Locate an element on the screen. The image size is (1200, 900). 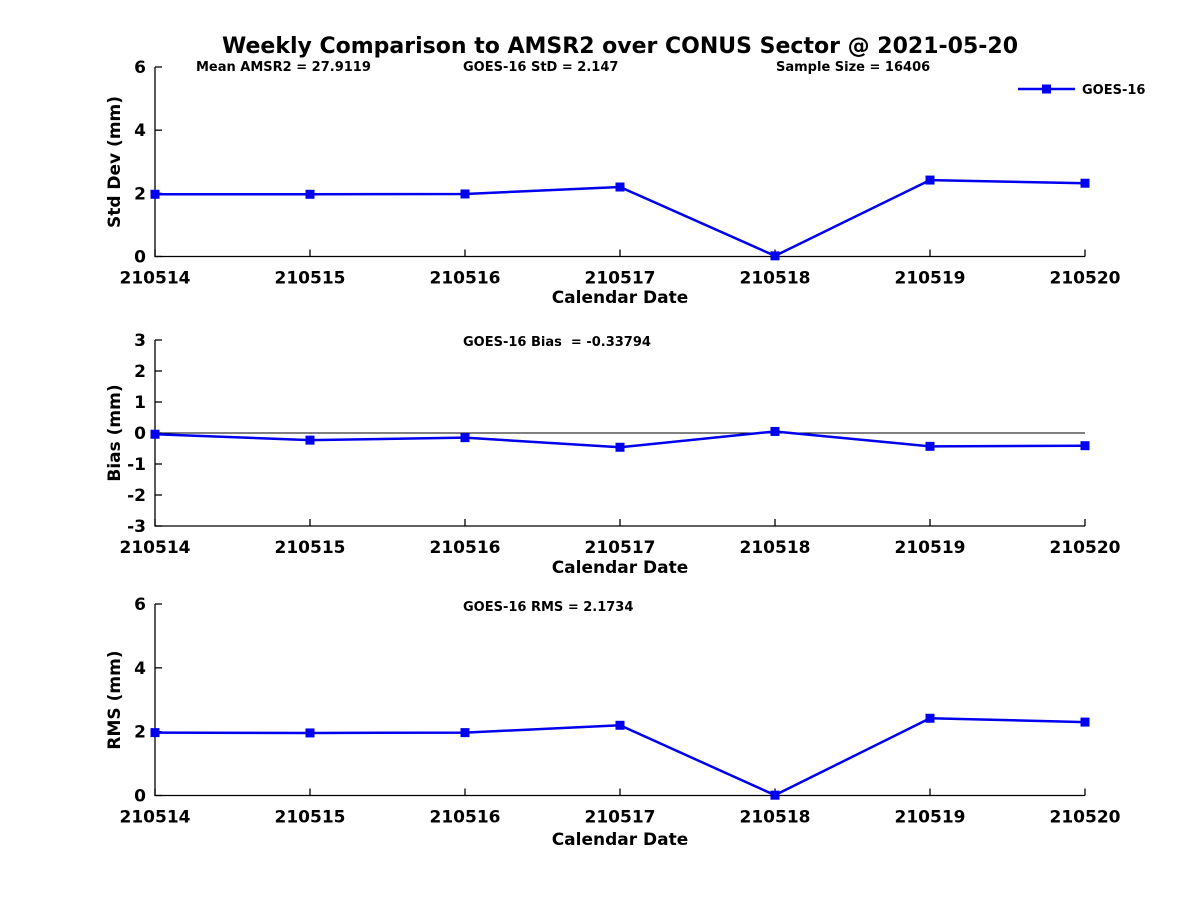
y-axis-label-bias: Bias (mm) is located at coordinates (115, 432).